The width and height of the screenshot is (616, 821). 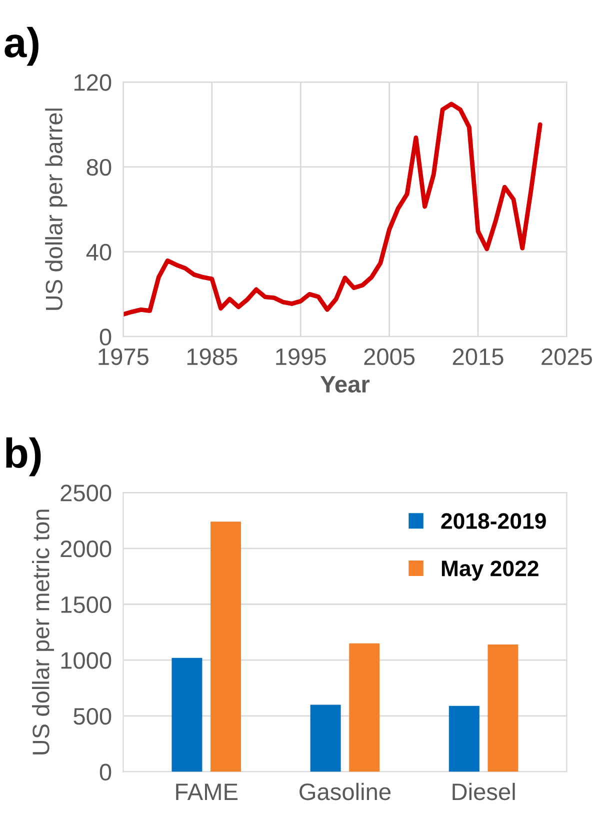 What do you see at coordinates (345, 384) in the screenshot?
I see `x-axis-title: Year` at bounding box center [345, 384].